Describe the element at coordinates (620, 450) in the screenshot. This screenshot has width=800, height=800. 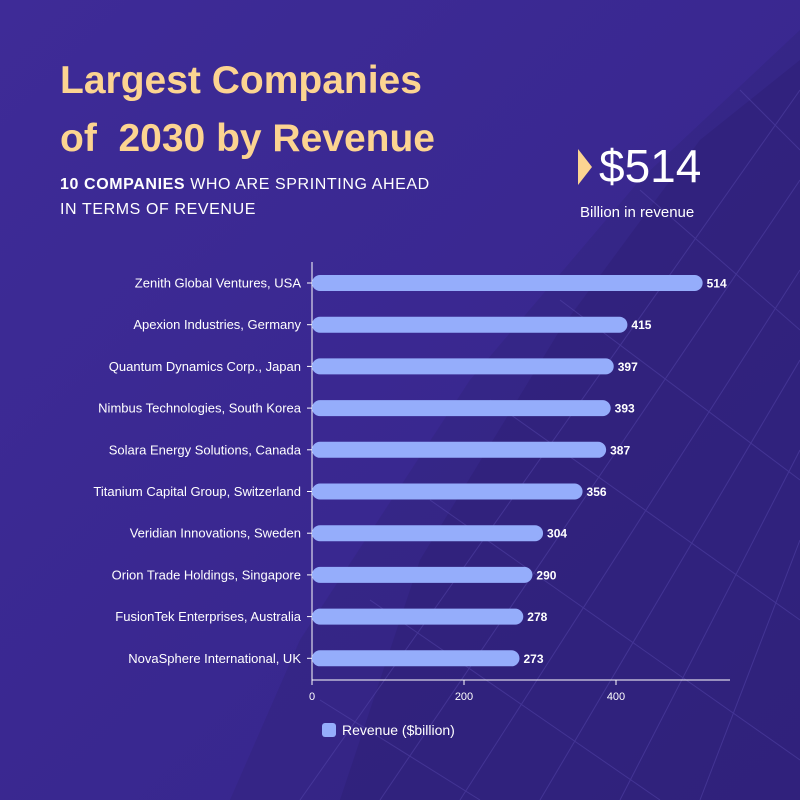
I see `data-label: 387` at that location.